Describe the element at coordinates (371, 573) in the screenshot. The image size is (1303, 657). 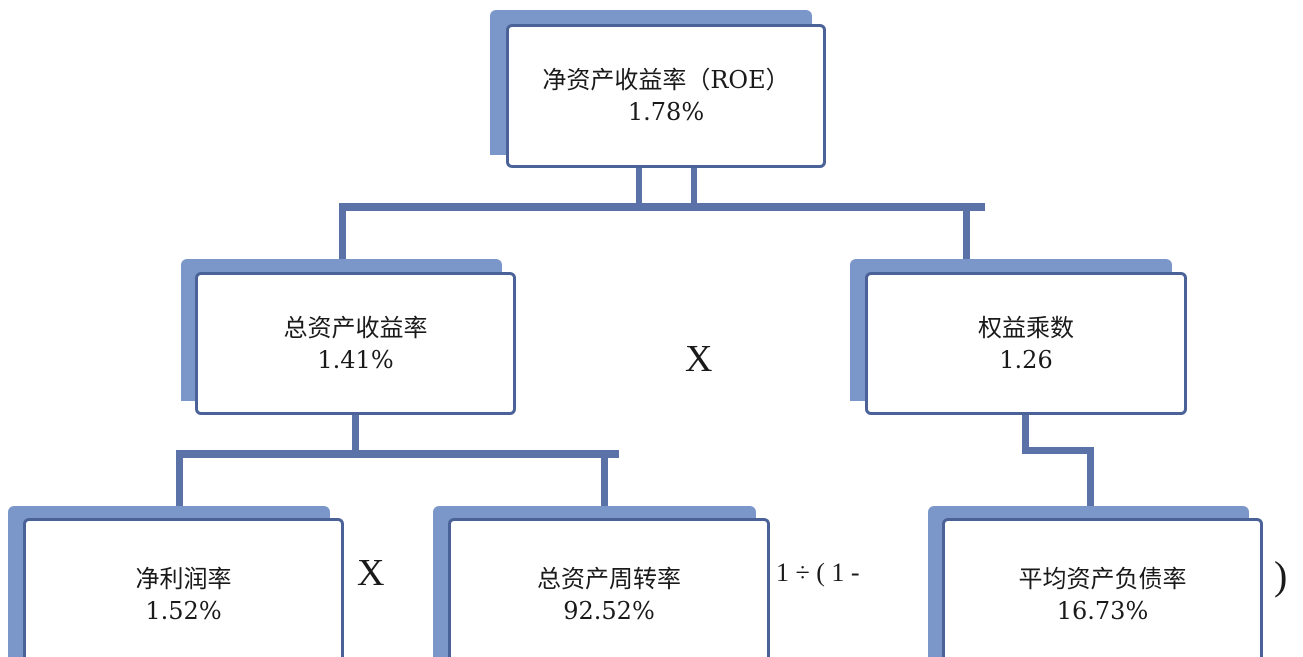
I see `multiply-operator-bottom: X` at that location.